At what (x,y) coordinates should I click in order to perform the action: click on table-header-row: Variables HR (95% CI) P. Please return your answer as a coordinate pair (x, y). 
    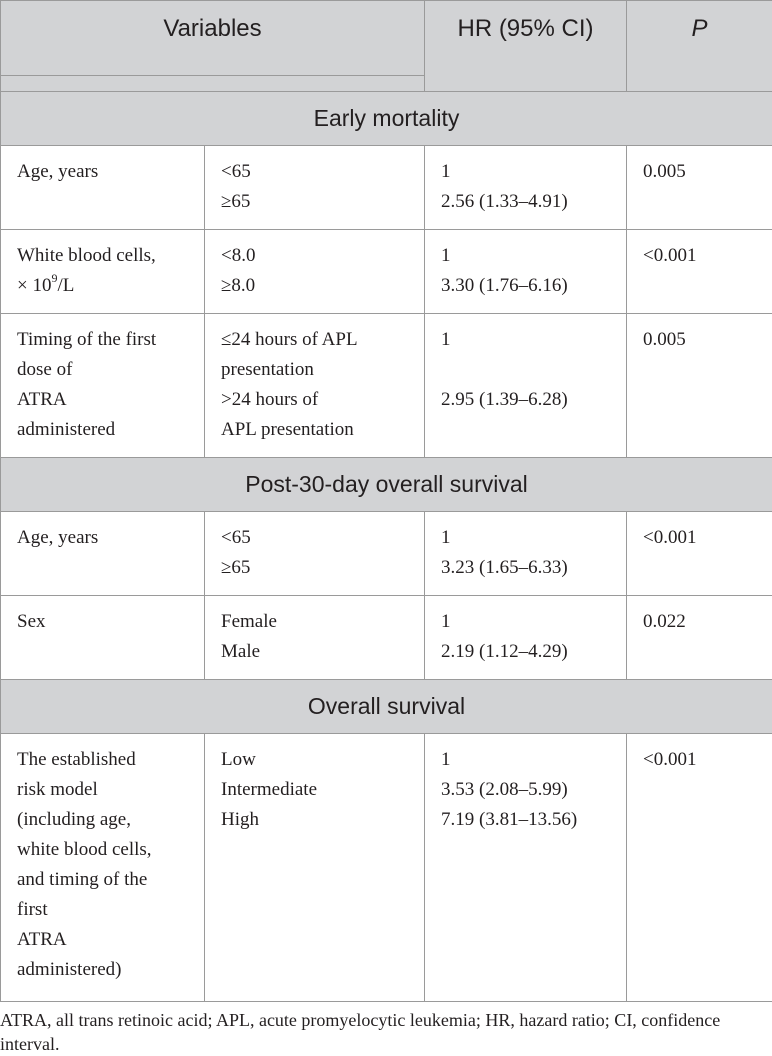
    Looking at the image, I should click on (386, 46).